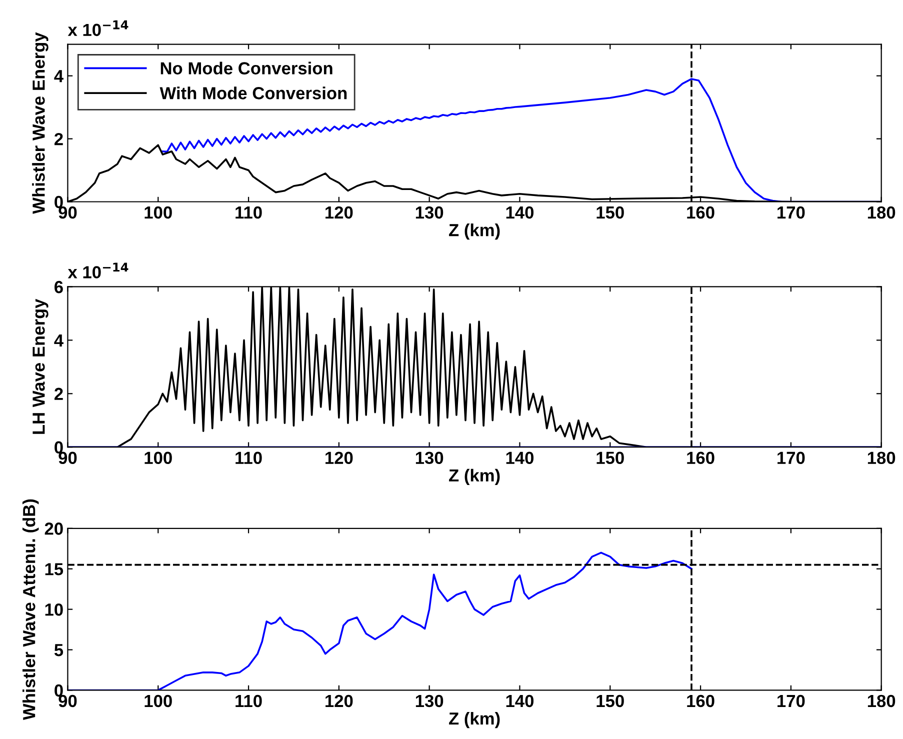 The image size is (903, 739). Describe the element at coordinates (253, 93) in the screenshot. I see `legend-label: With Mode Conversion` at that location.